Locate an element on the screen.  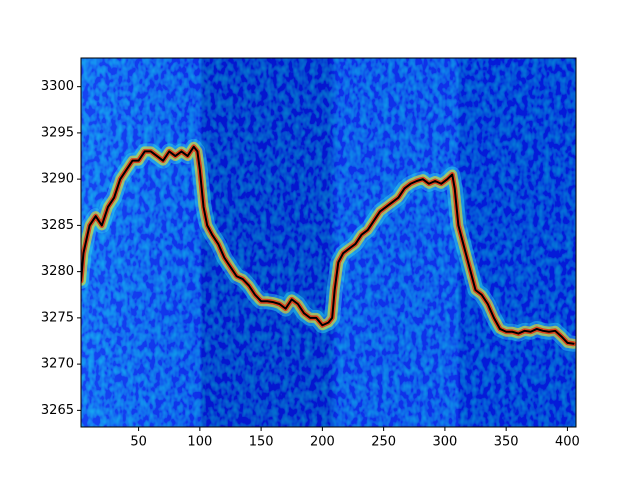
y-tick-label: 3300 is located at coordinates (57, 86).